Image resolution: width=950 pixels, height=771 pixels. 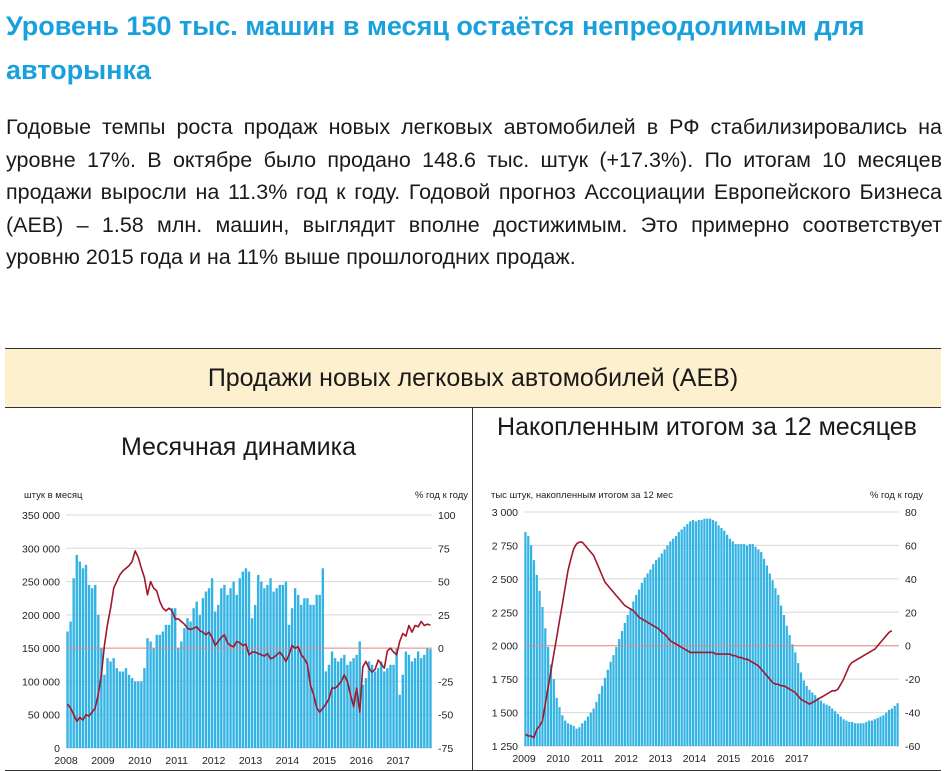 What do you see at coordinates (505, 680) in the screenshot?
I see `y-left-tick-label: 1 750` at bounding box center [505, 680].